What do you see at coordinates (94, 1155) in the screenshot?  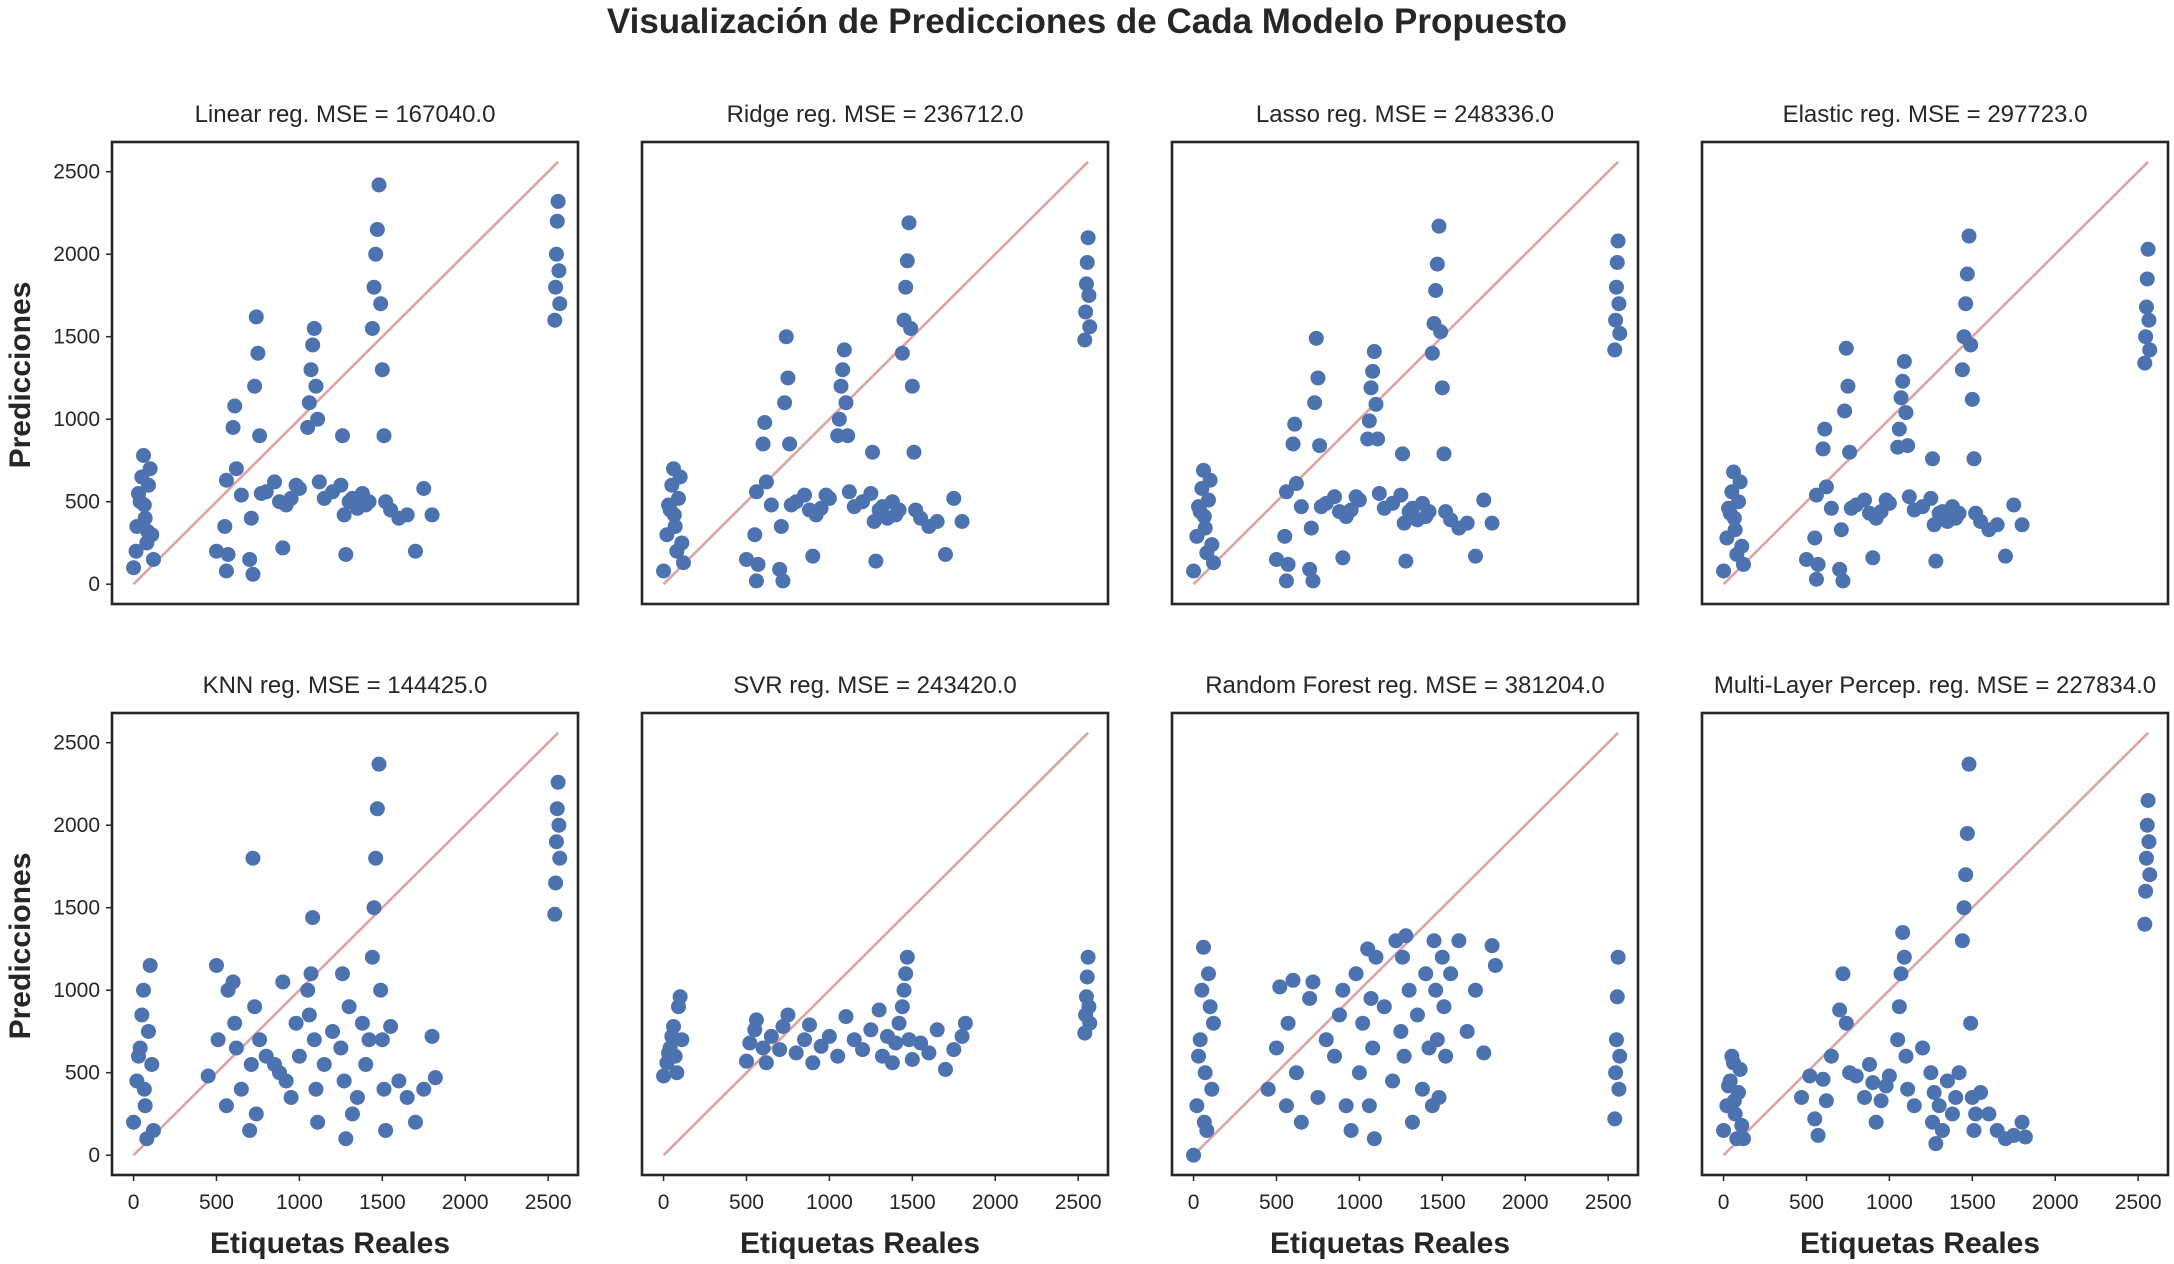 I see `y-tick-label: 0` at bounding box center [94, 1155].